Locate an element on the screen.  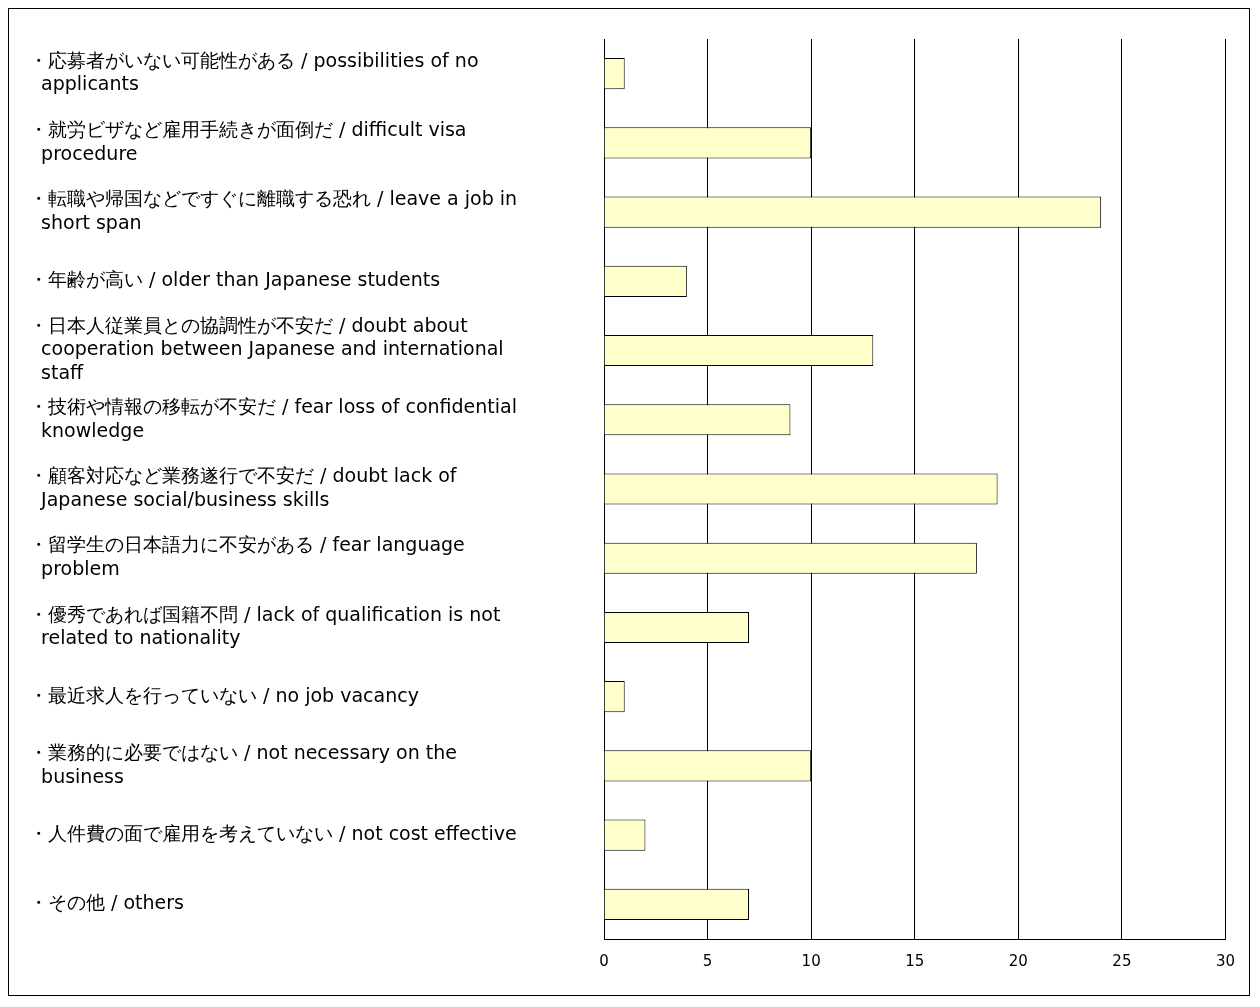
y-tick-label: ・業務的に必要ではない / not necessary on the business is located at coordinates (243, 763).